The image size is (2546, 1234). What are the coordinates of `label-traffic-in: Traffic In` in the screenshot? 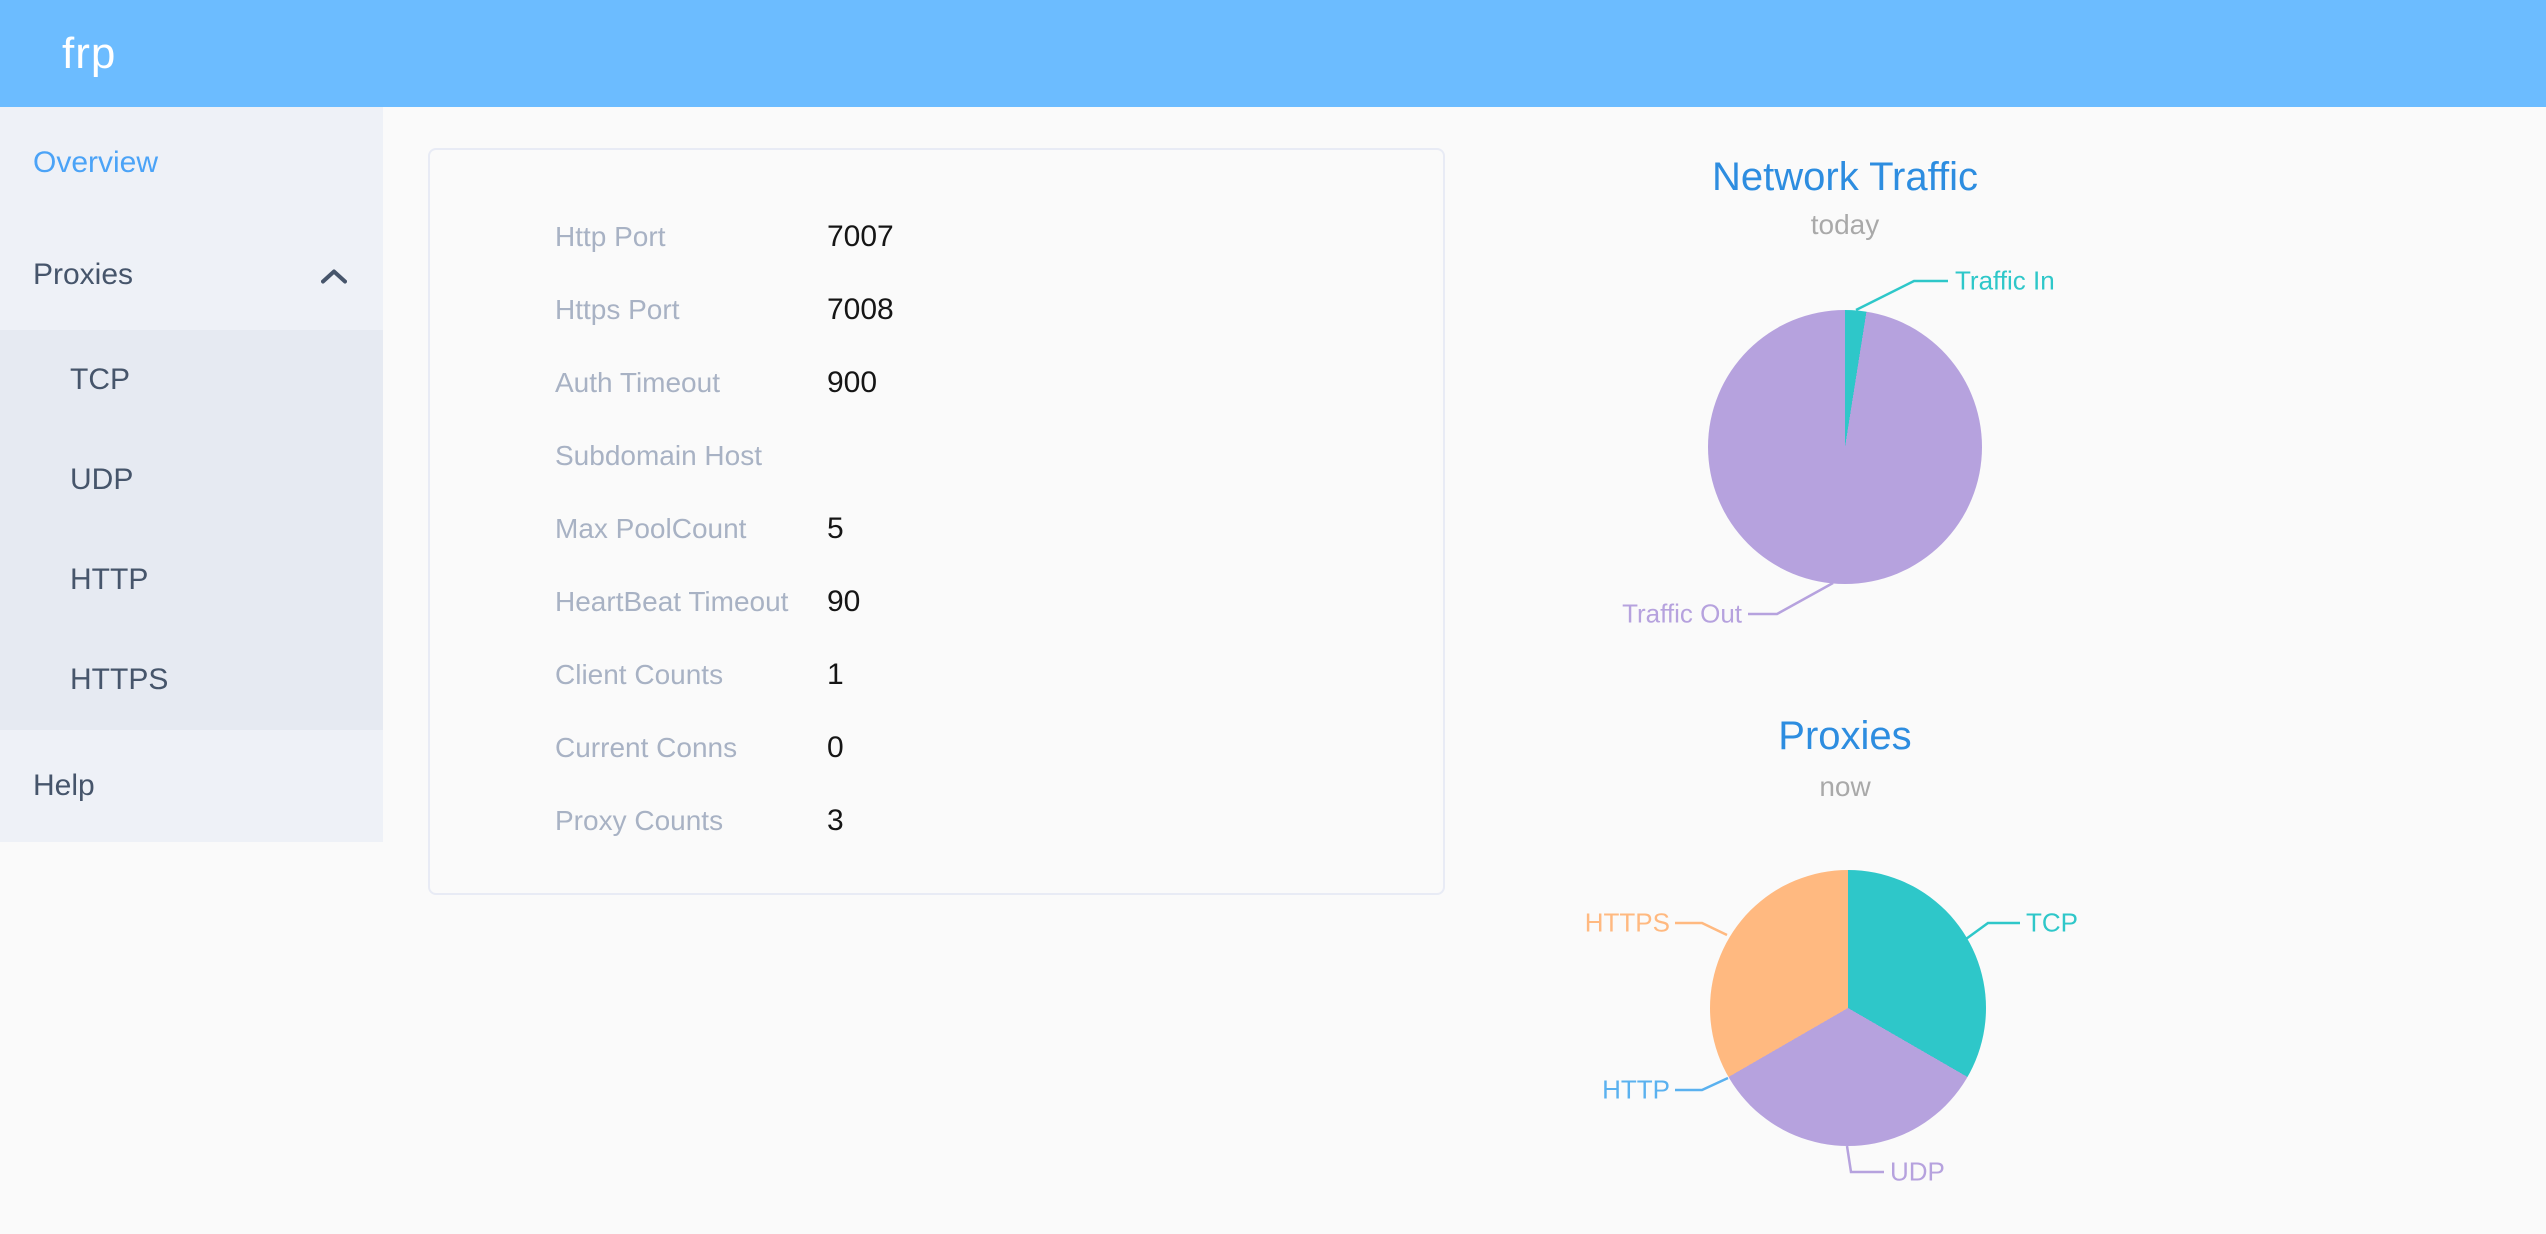 It's located at (2005, 280).